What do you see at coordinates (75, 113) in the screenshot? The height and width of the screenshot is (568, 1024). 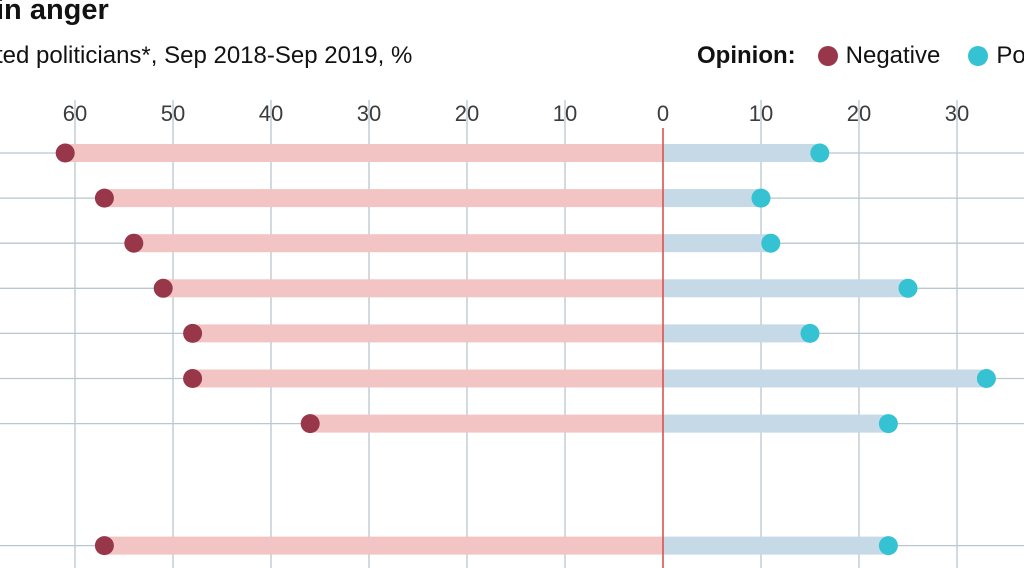 I see `x-tick-label: 60` at bounding box center [75, 113].